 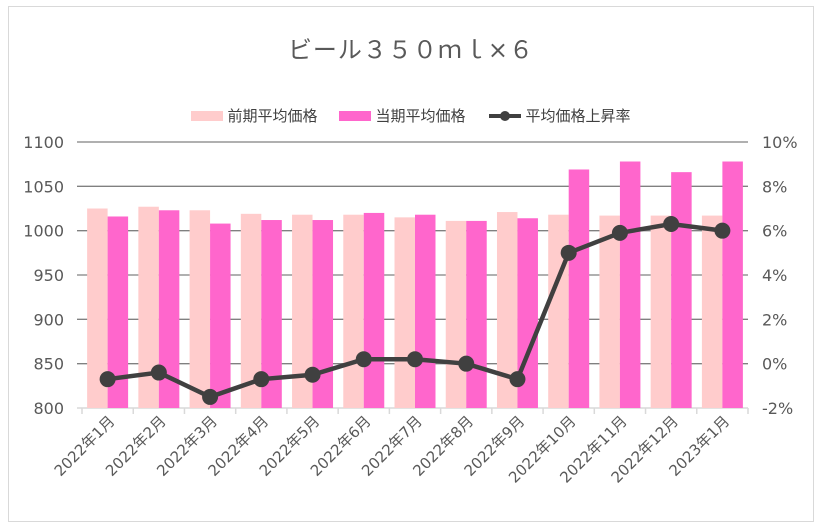 What do you see at coordinates (355, 115) in the screenshot?
I see `legend-swatch-current` at bounding box center [355, 115].